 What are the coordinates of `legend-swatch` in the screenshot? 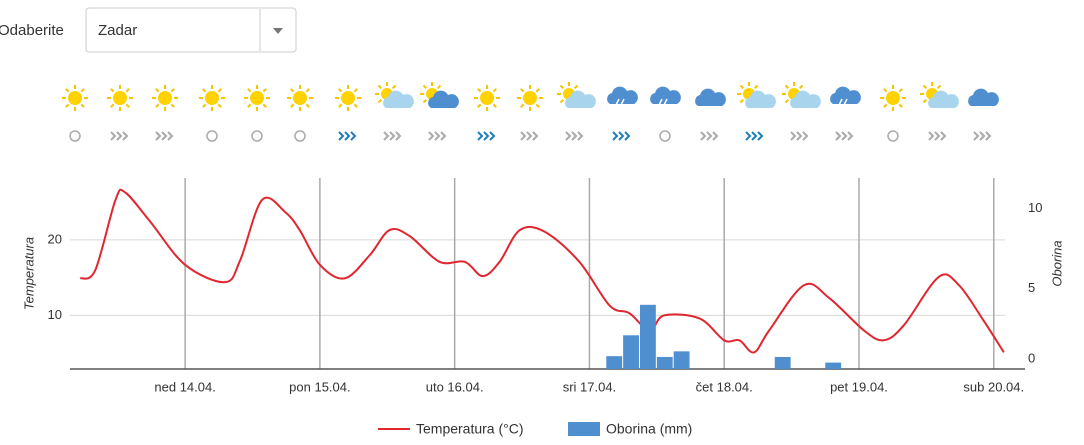 It's located at (584, 429).